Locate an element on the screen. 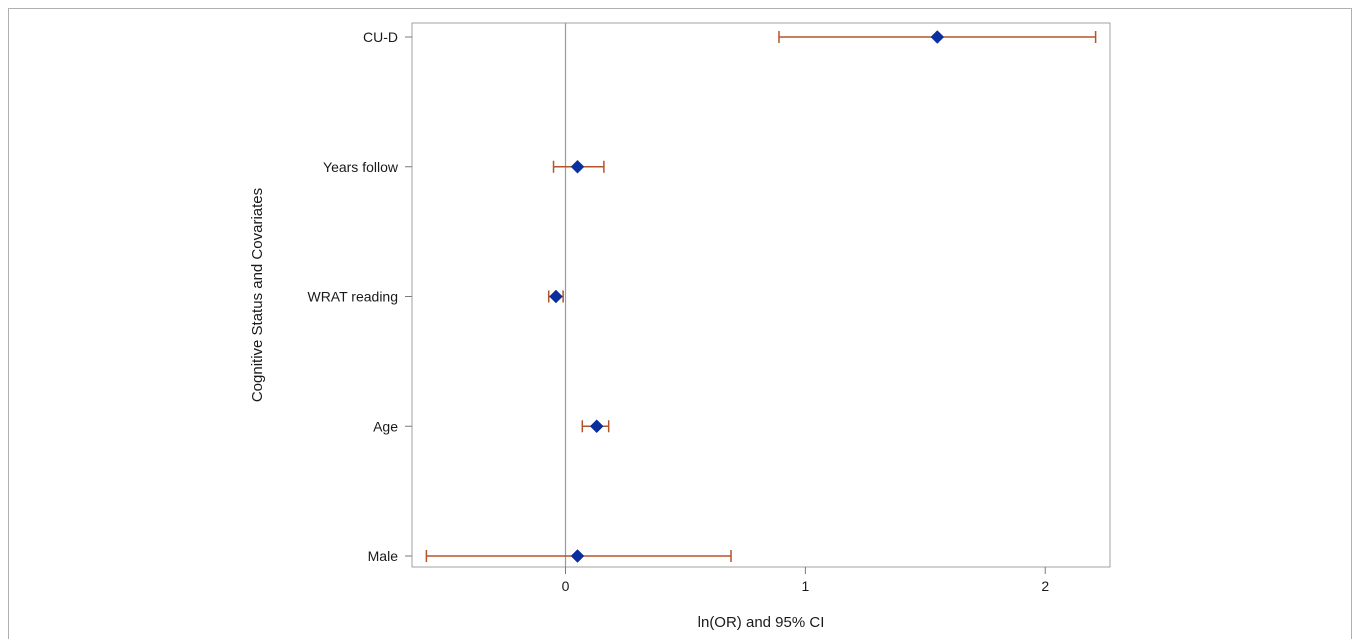  y-tick-label: Years follow is located at coordinates (361, 167).